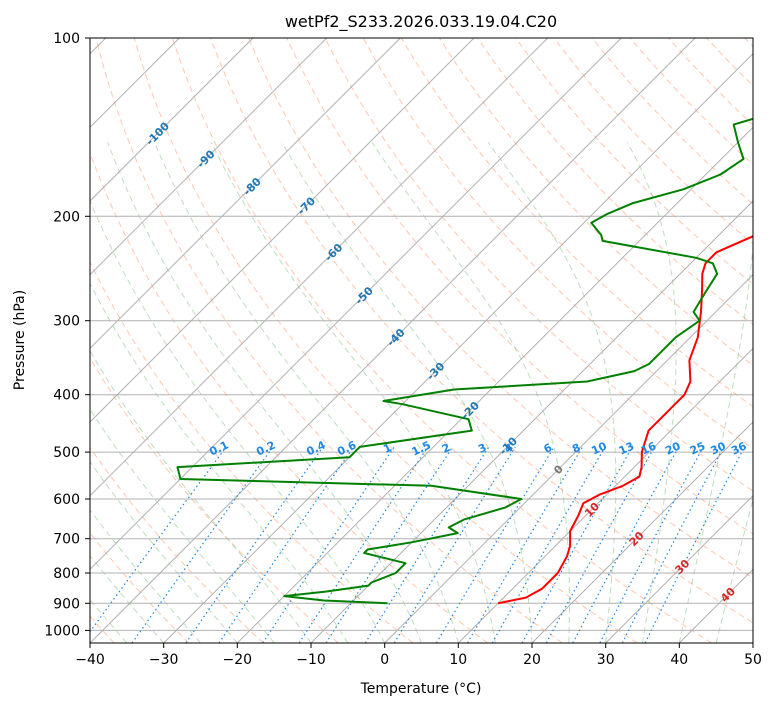 This screenshot has height=712, width=775. Describe the element at coordinates (66, 574) in the screenshot. I see `y-tick-label: 800` at that location.